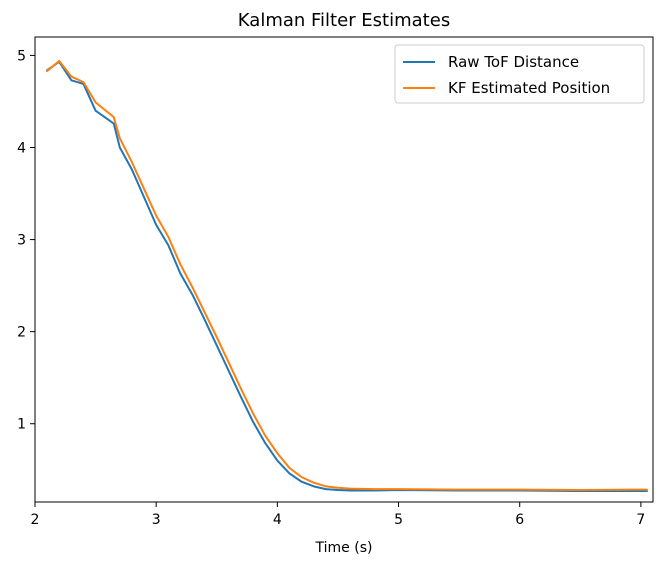 Image resolution: width=662 pixels, height=562 pixels. Describe the element at coordinates (344, 20) in the screenshot. I see `chart-title: Kalman Filter Estimates` at that location.